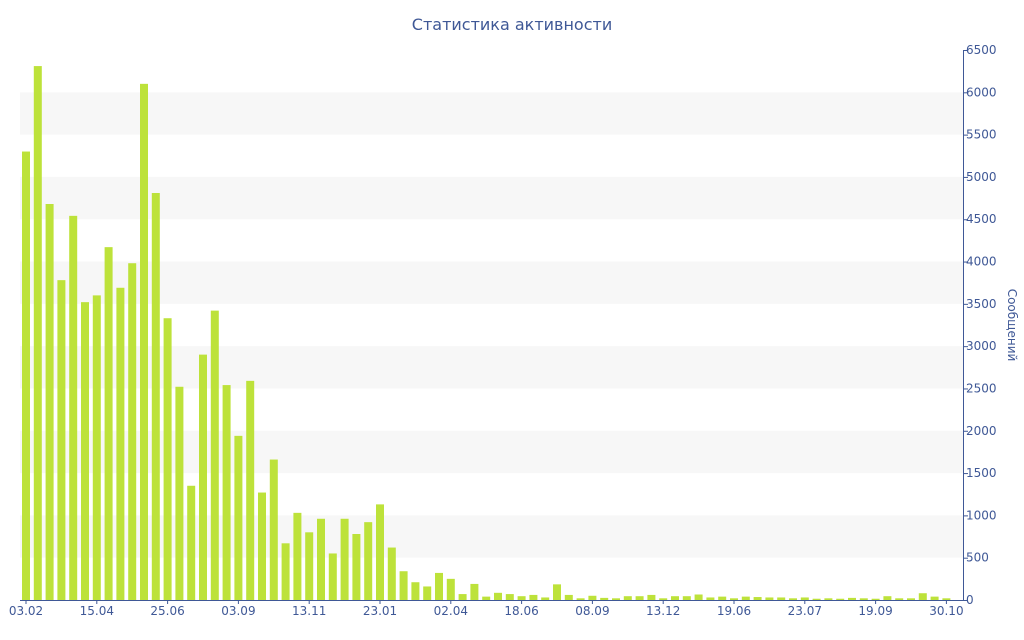 The image size is (1024, 640). What do you see at coordinates (1012, 325) in the screenshot?
I see `y-axis-title: Сообщений` at bounding box center [1012, 325].